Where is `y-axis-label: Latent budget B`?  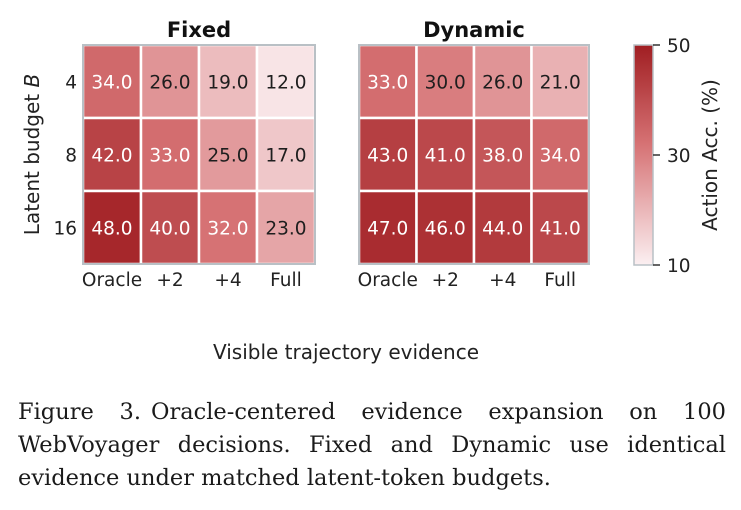
y-axis-label: Latent budget B is located at coordinates (32, 154).